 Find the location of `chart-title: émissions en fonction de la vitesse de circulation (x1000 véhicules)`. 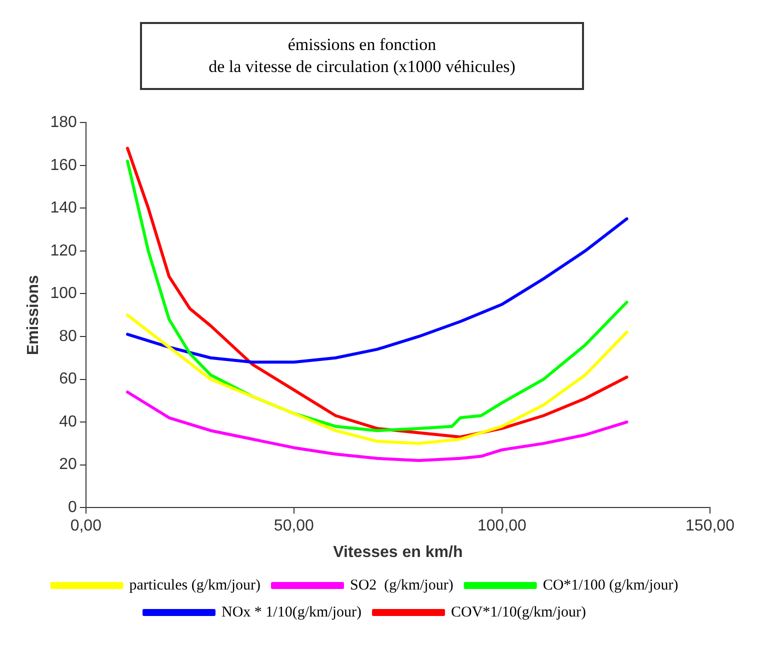

chart-title: émissions en fonction de la vitesse de circulation (x1000 véhicules) is located at coordinates (362, 56).